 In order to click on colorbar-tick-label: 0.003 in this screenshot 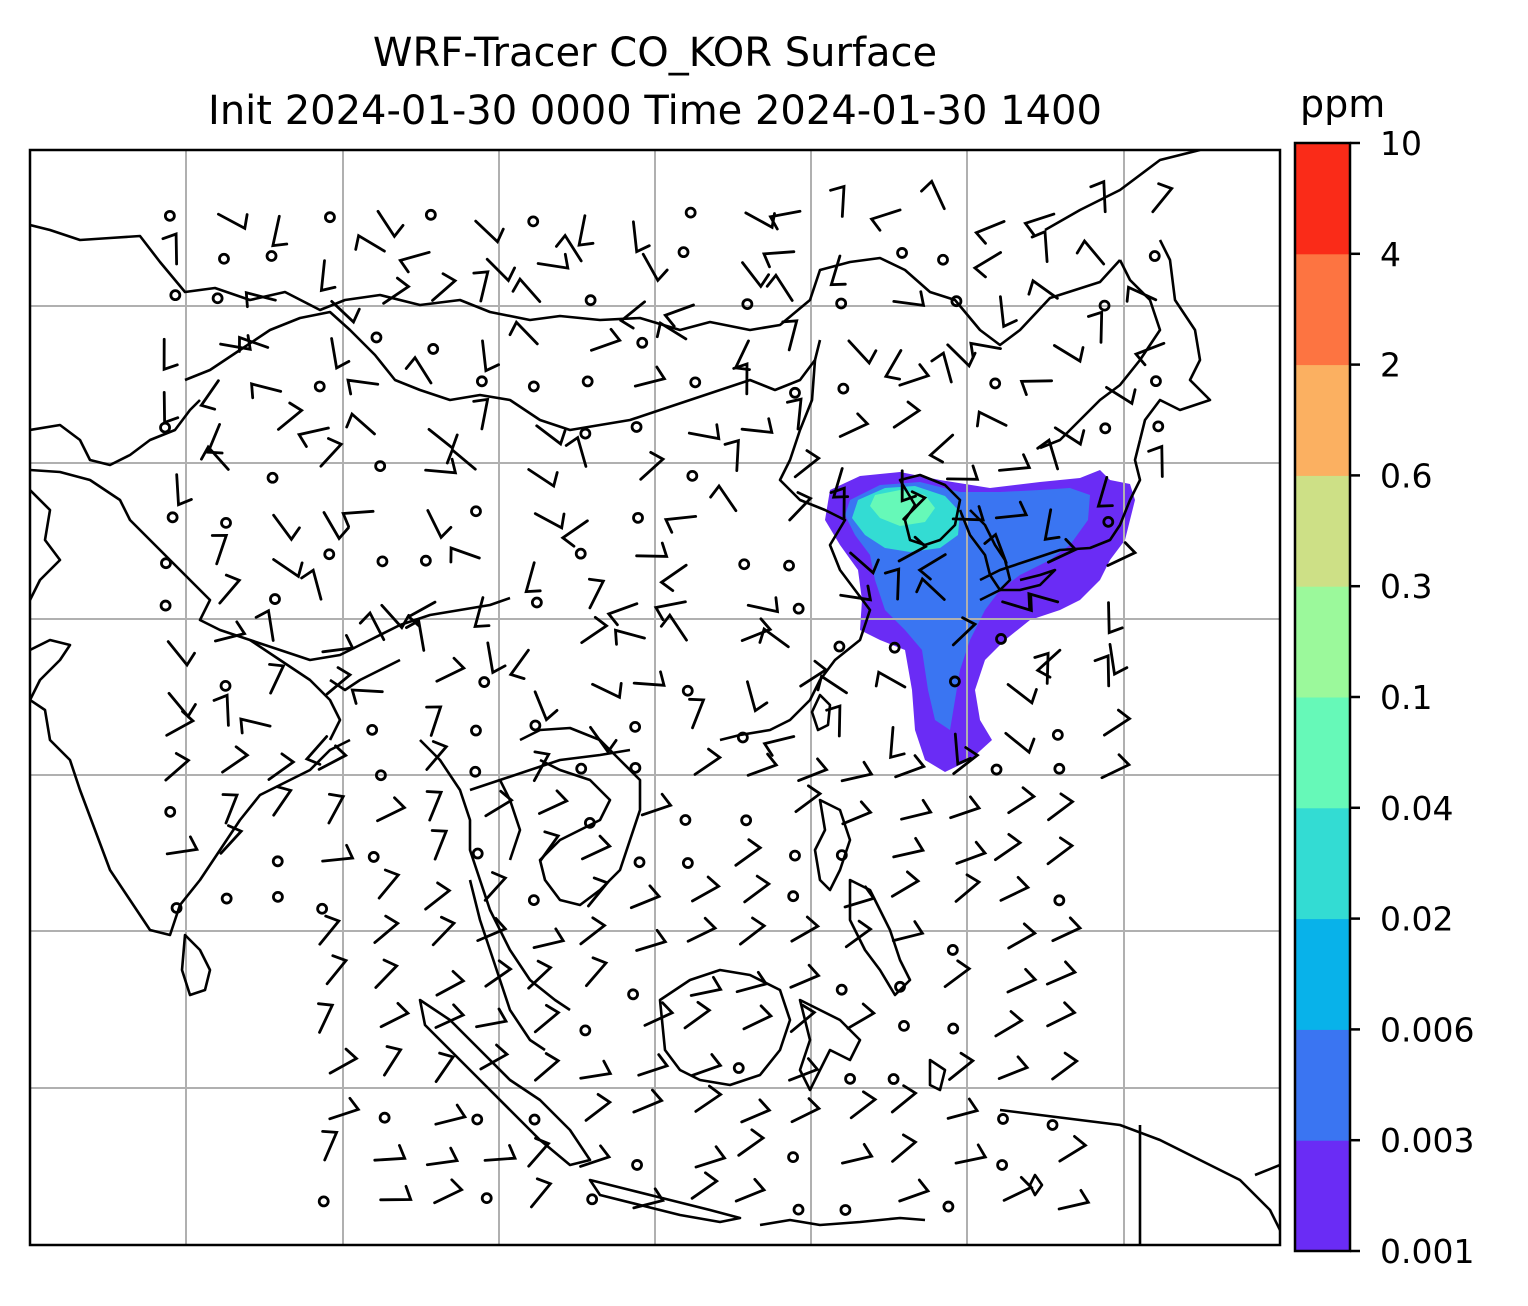, I will do `click(1427, 1140)`.